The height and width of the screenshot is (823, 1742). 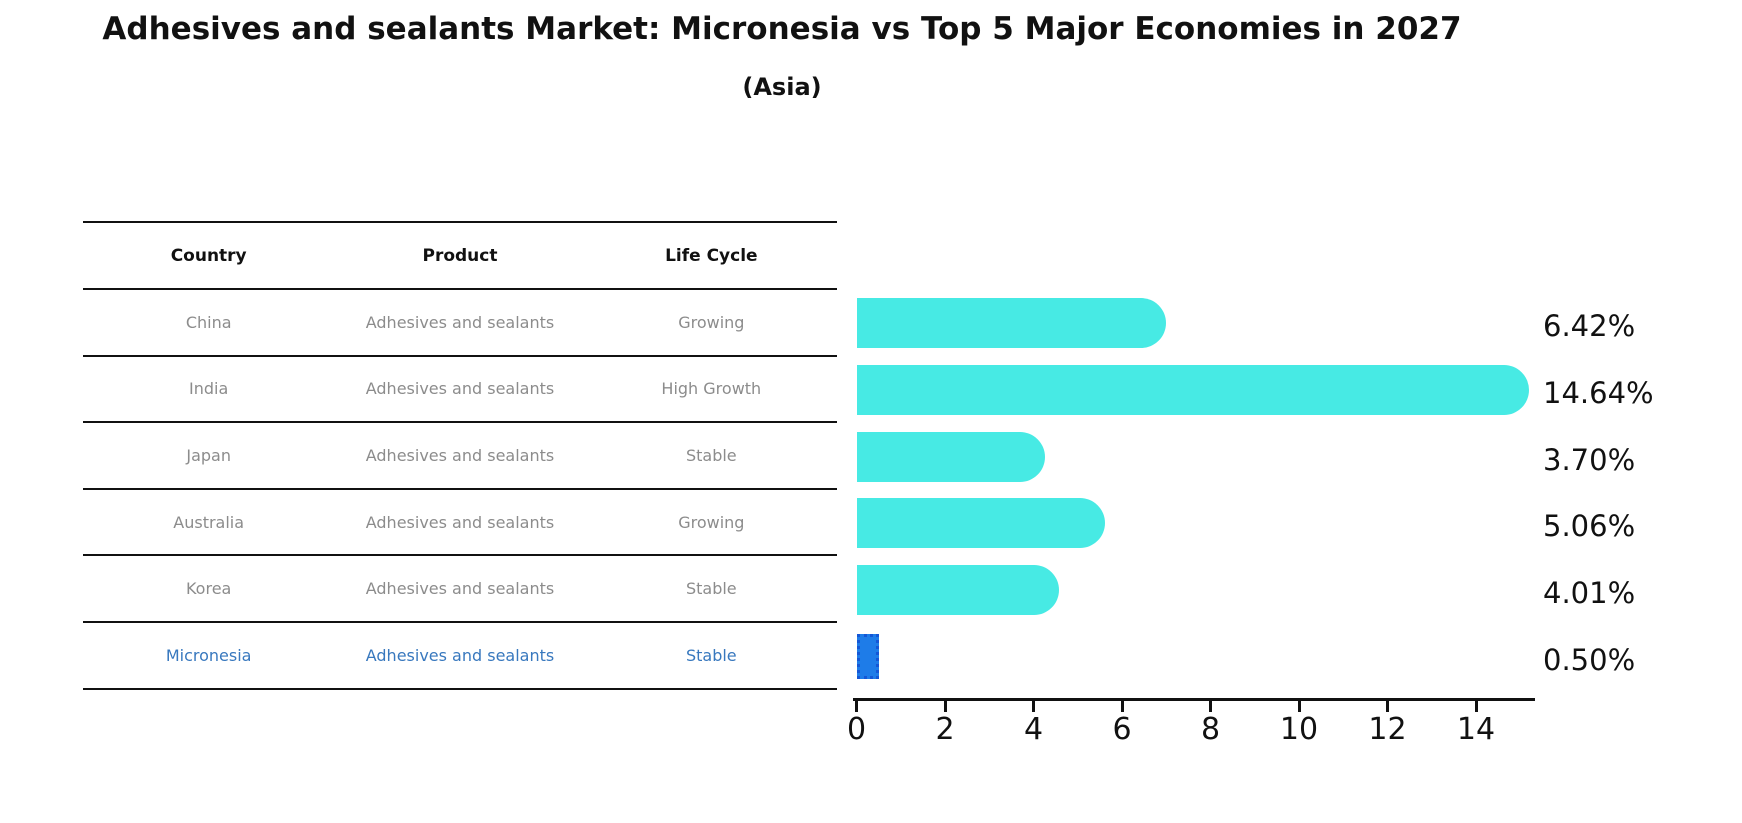 I want to click on header-country: Country, so click(x=208, y=255).